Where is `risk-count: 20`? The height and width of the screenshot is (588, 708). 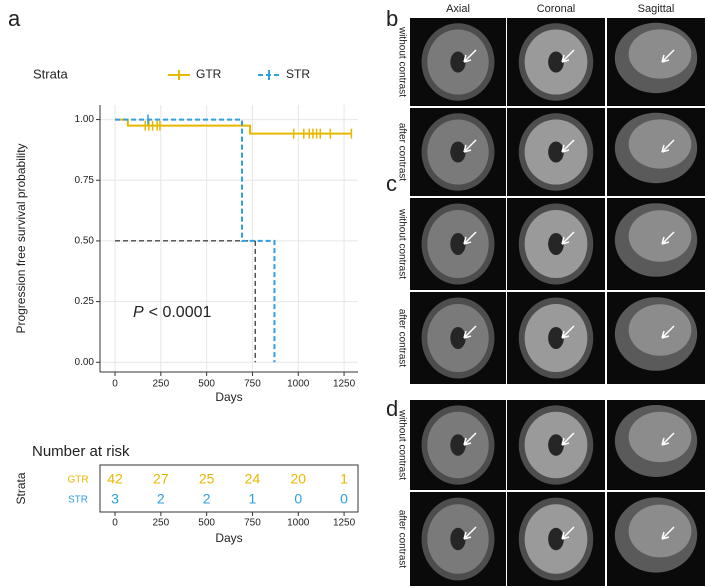
risk-count: 20 is located at coordinates (298, 479).